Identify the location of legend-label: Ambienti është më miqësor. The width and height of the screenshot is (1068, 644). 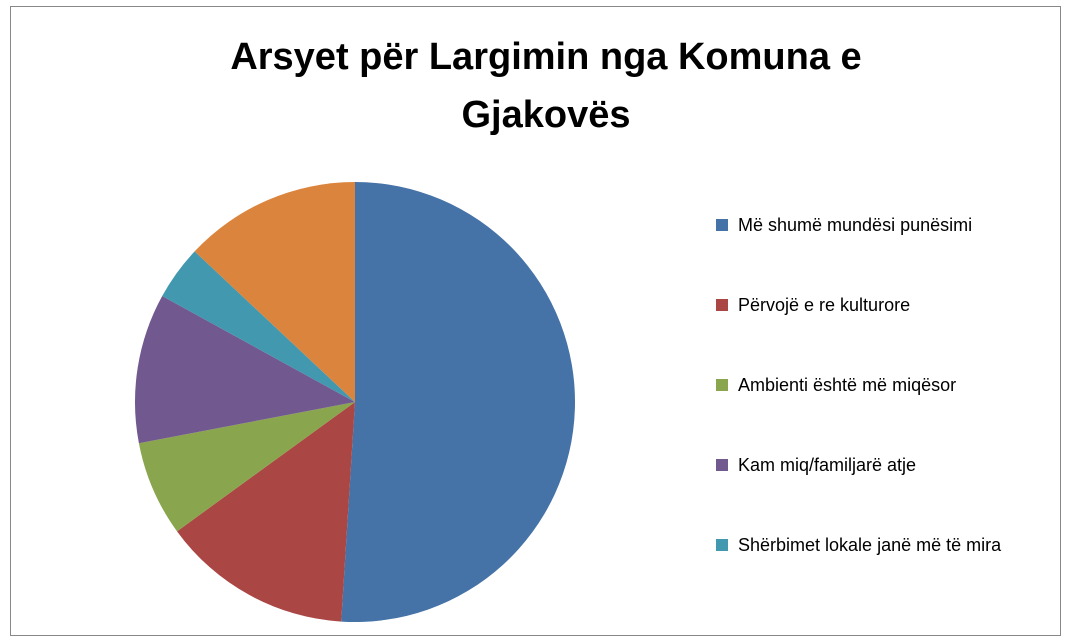
(847, 385).